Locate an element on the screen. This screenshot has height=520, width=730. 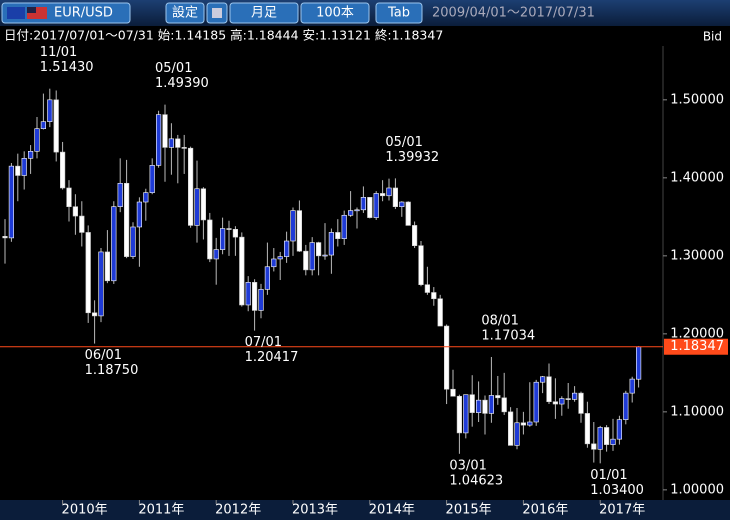
y-tick-label: 1.50000 is located at coordinates (697, 99).